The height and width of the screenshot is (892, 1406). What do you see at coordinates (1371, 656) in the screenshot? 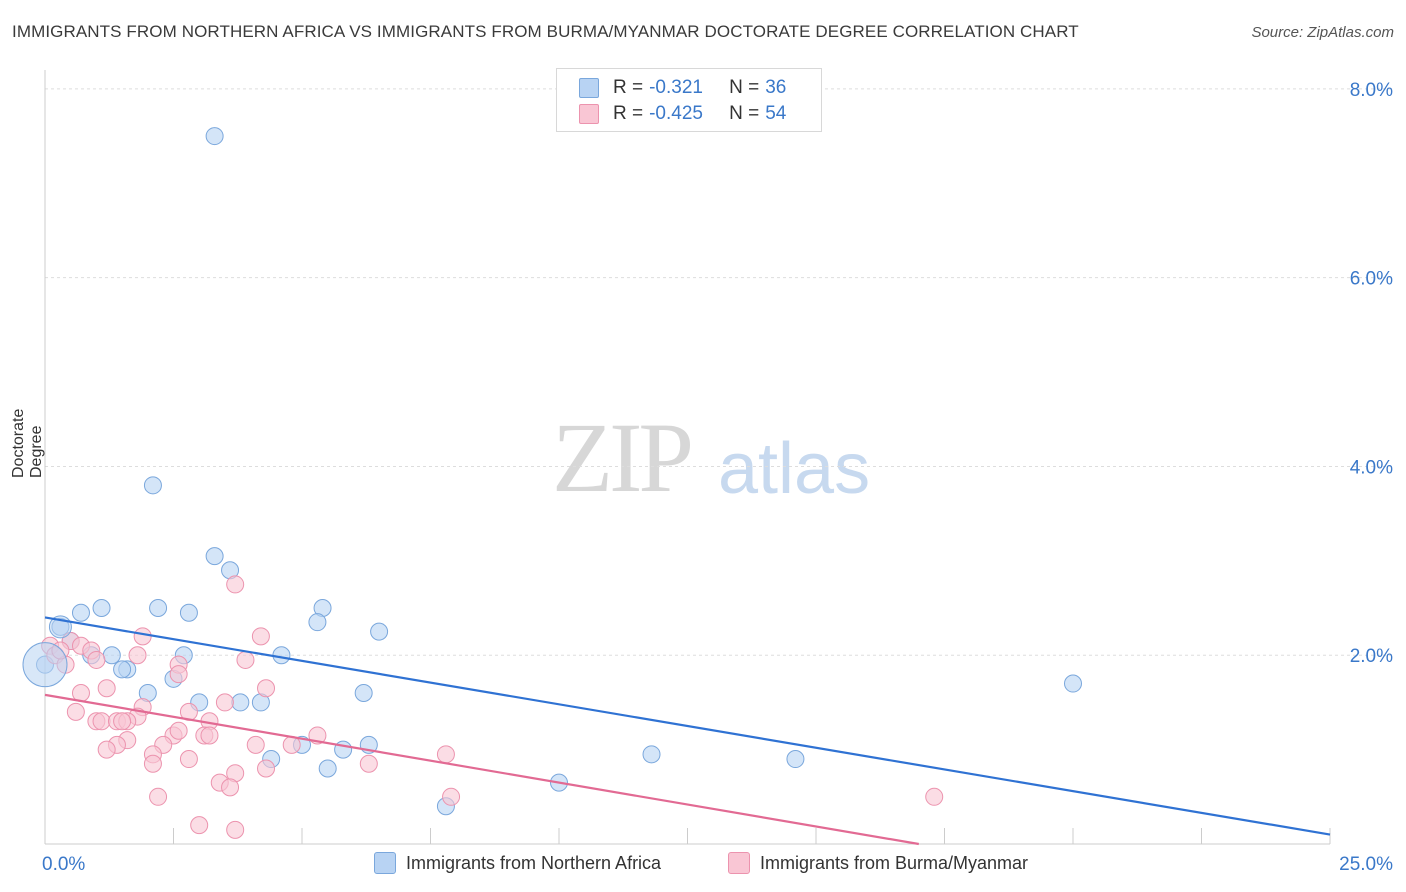
I see `y-tick-label: 2.0%` at bounding box center [1371, 656].